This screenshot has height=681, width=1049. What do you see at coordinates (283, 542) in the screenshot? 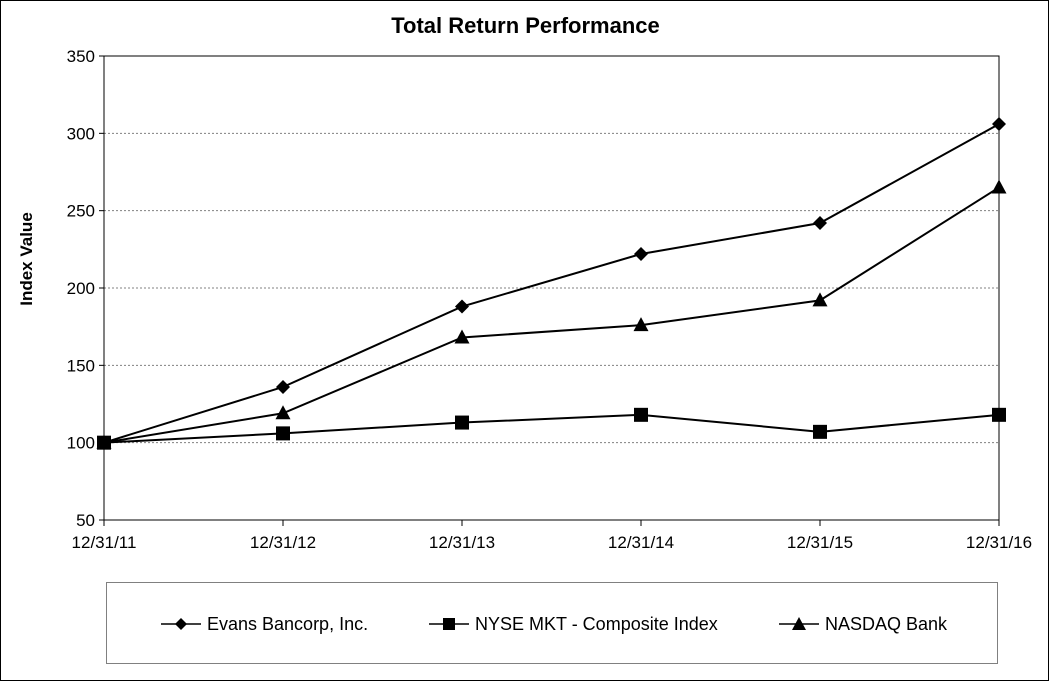
I see `x-tick-label: 12/31/12` at bounding box center [283, 542].